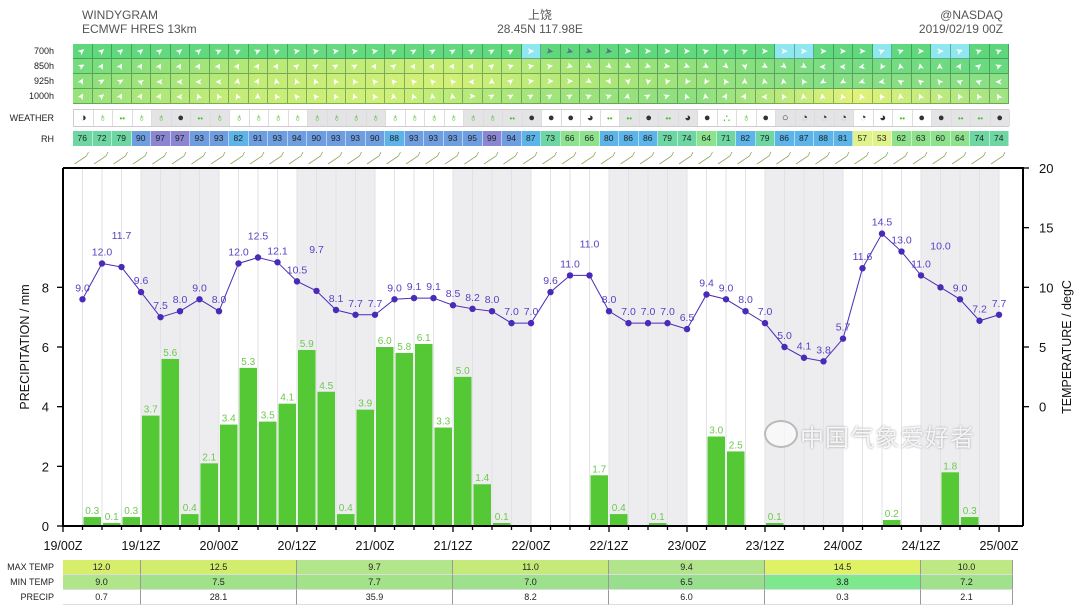 The width and height of the screenshot is (1080, 611). What do you see at coordinates (45, 526) in the screenshot?
I see `y-left-tick-label: 0` at bounding box center [45, 526].